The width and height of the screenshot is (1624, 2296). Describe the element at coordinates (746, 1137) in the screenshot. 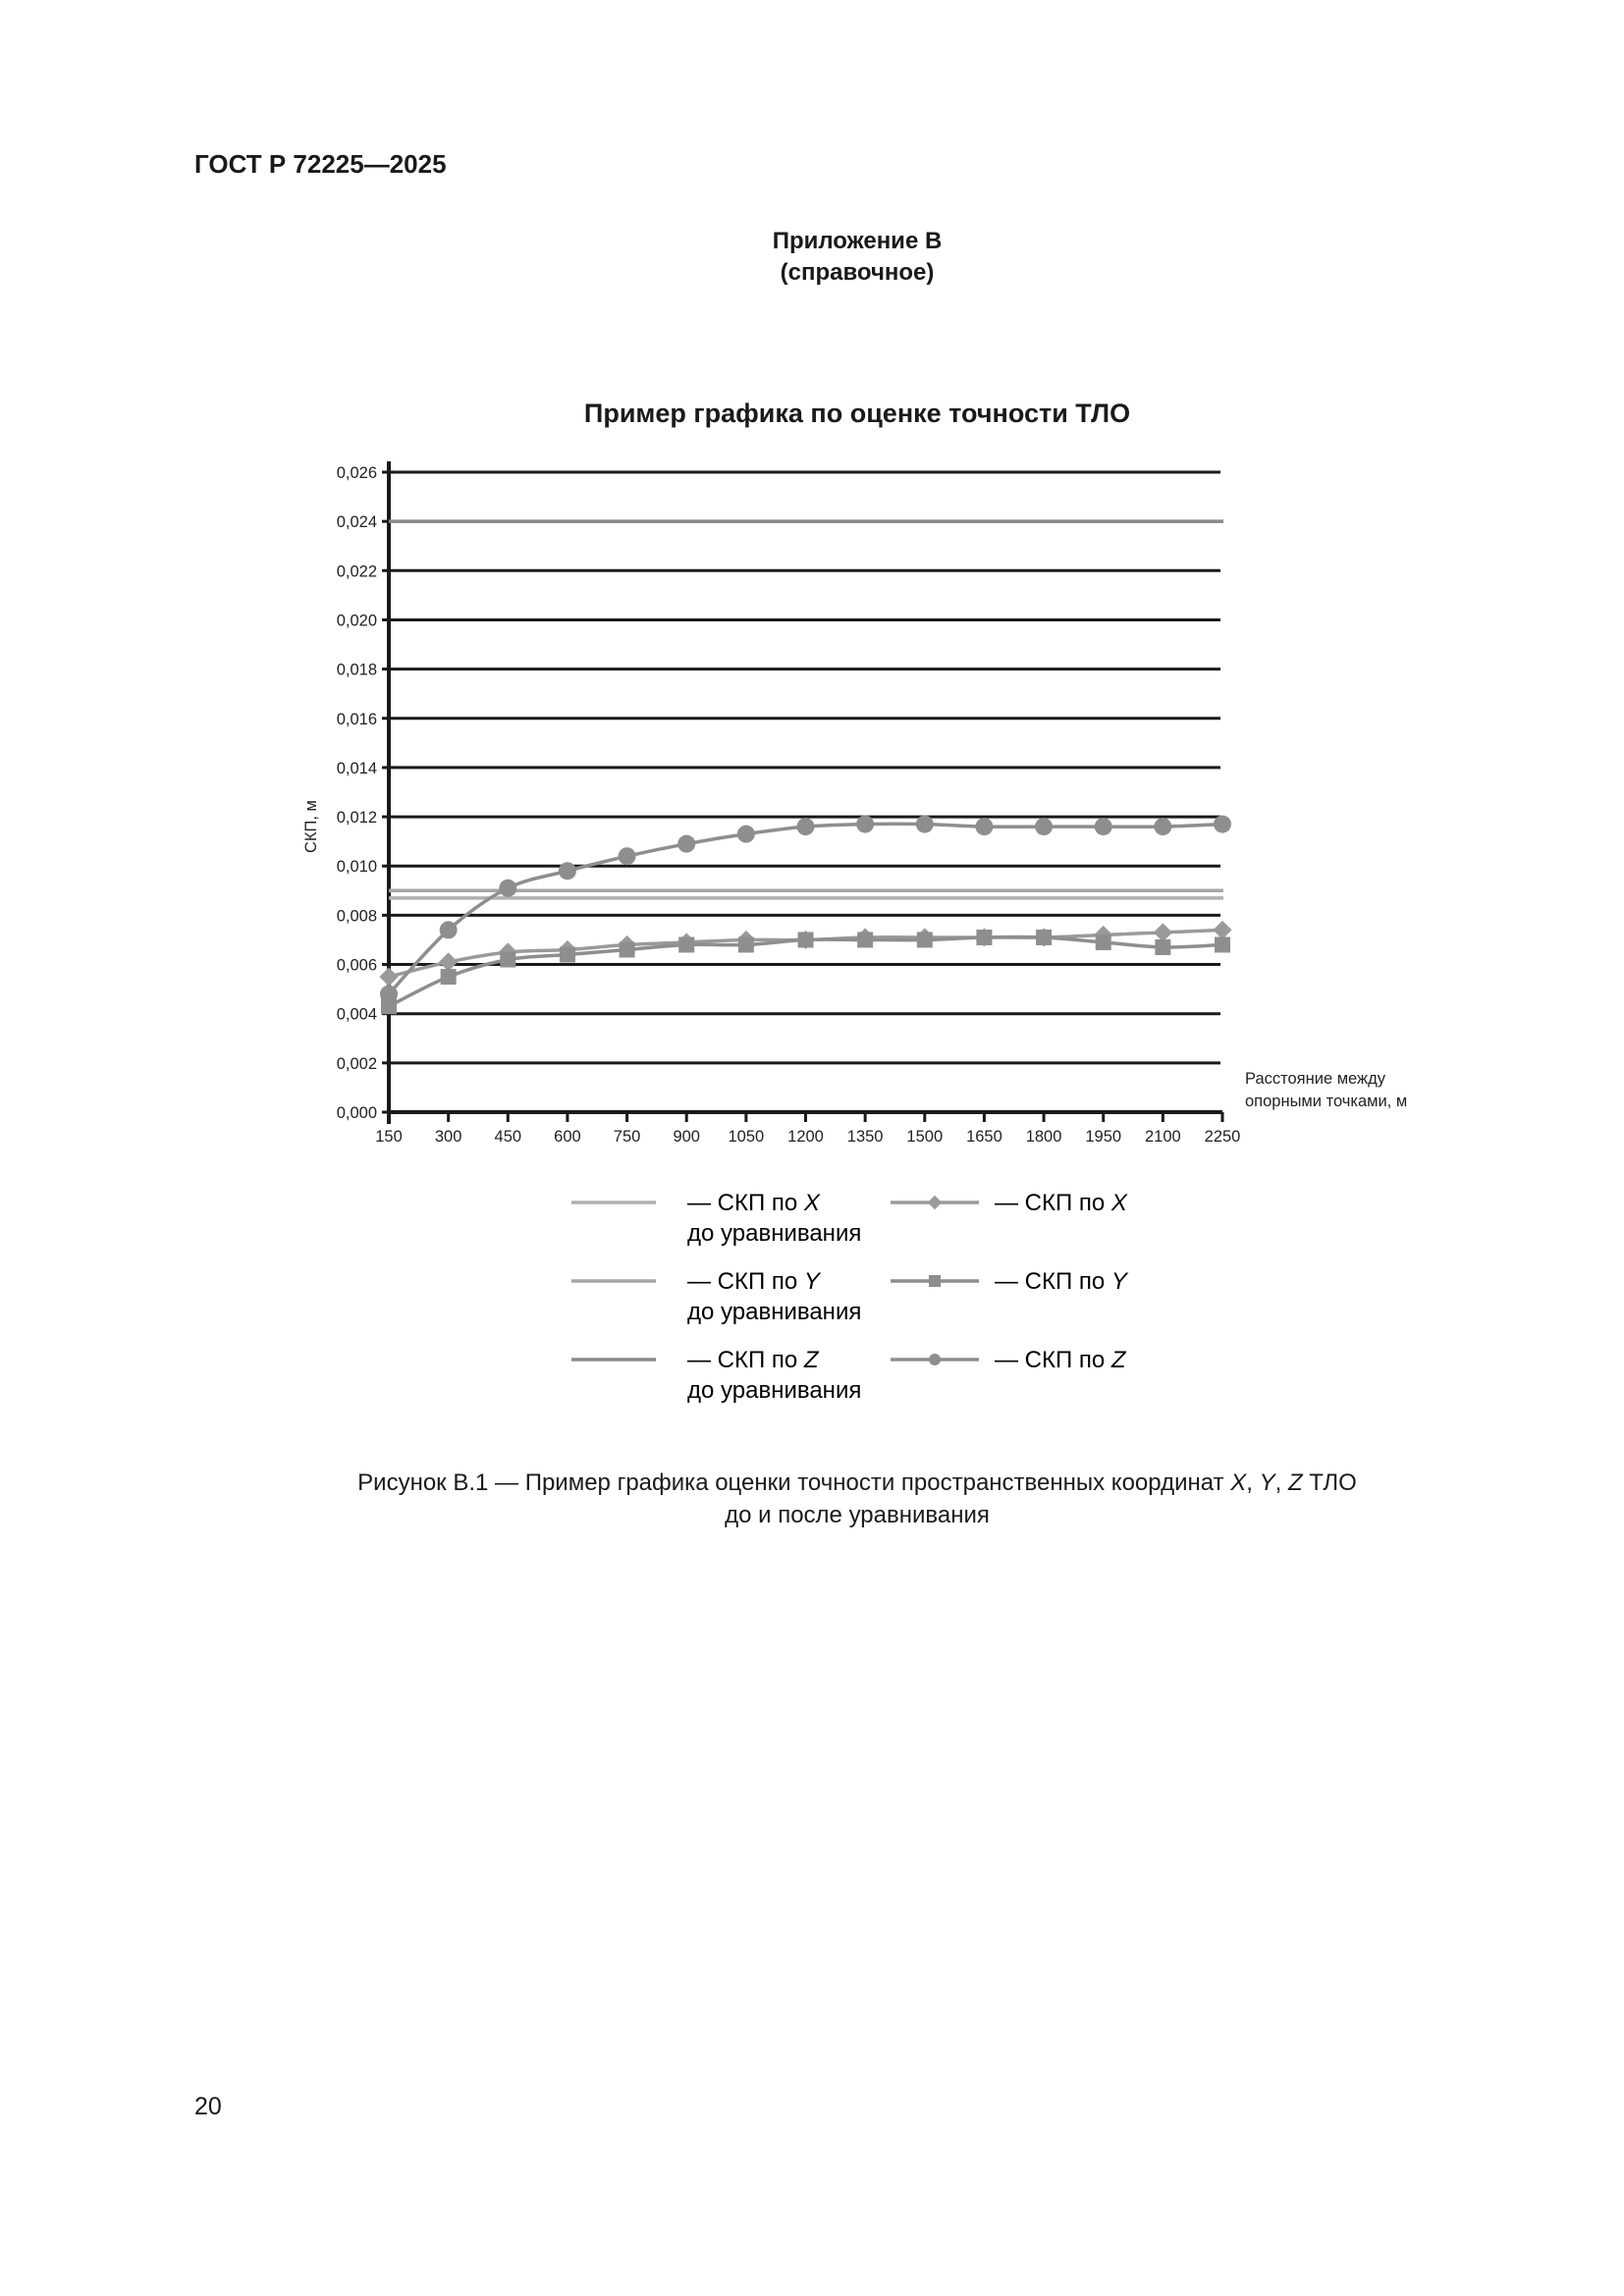

I see `x-tick-label: 1050` at that location.